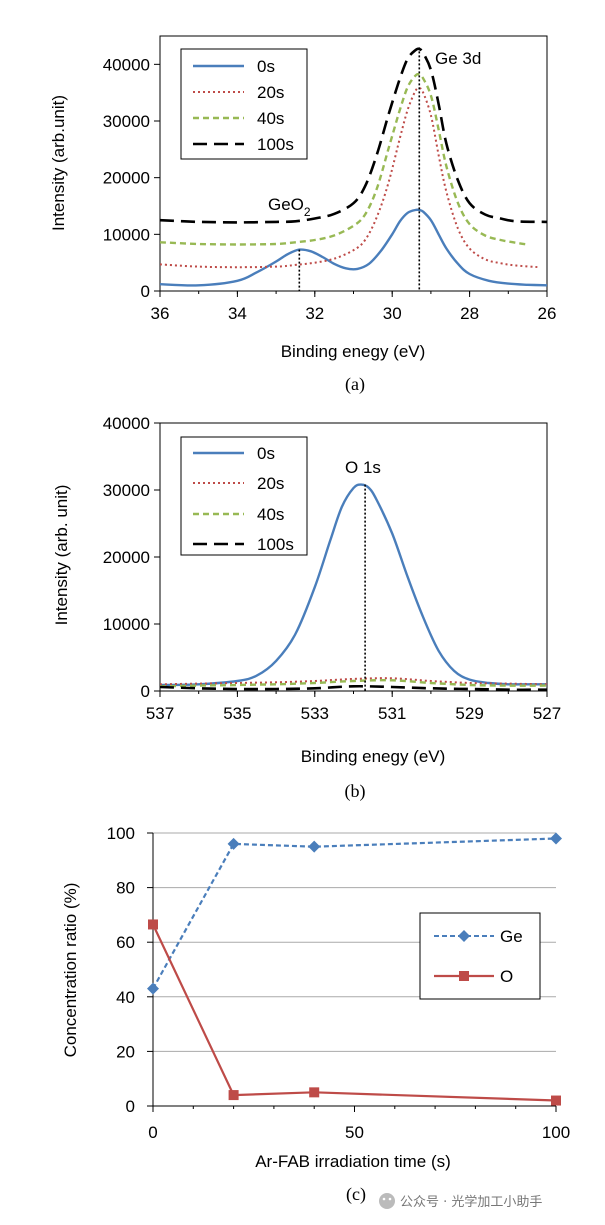 This screenshot has width=605, height=1225. I want to click on o1s-annotation: O 1s, so click(363, 467).